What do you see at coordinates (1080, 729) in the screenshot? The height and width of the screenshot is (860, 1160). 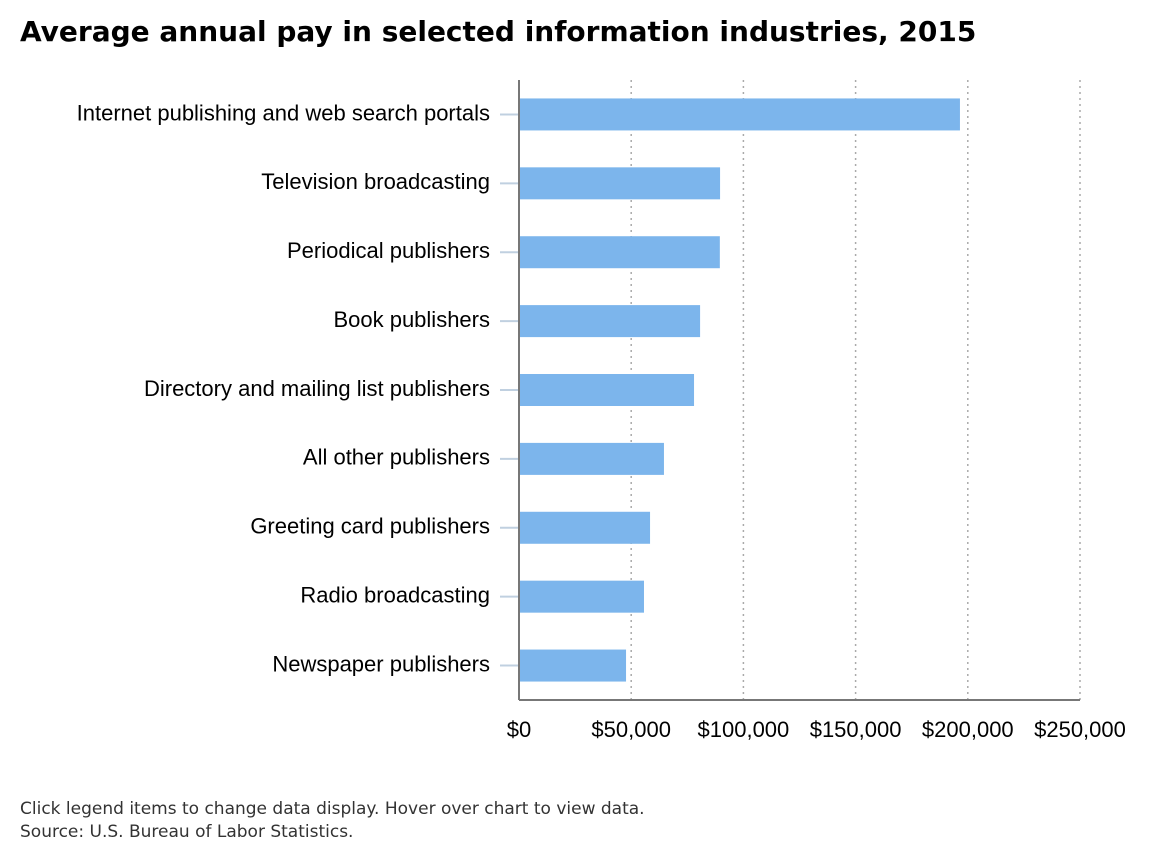 I see `x-tick-label: $250,000` at bounding box center [1080, 729].